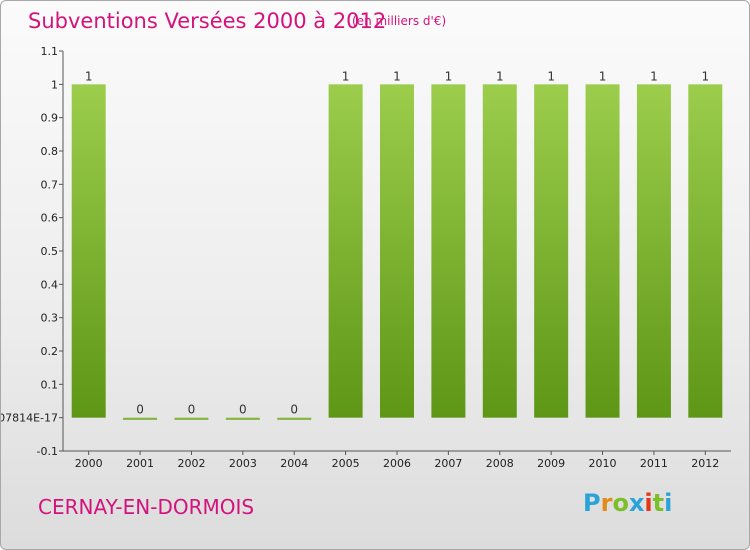  I want to click on y-tick-label: -0.1, so click(47, 451).